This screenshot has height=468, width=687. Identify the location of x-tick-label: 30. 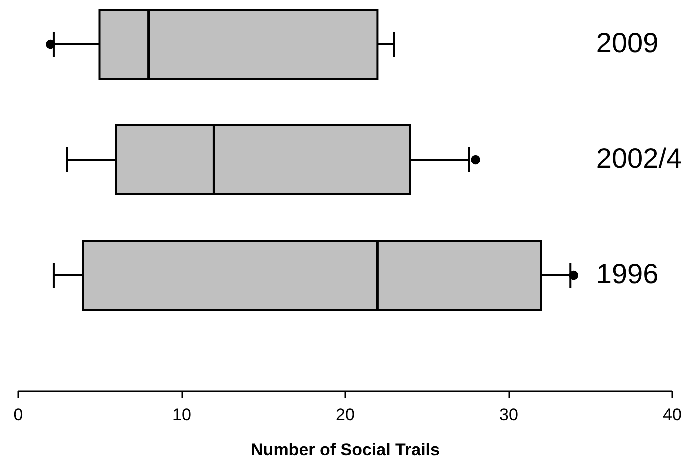
(509, 415).